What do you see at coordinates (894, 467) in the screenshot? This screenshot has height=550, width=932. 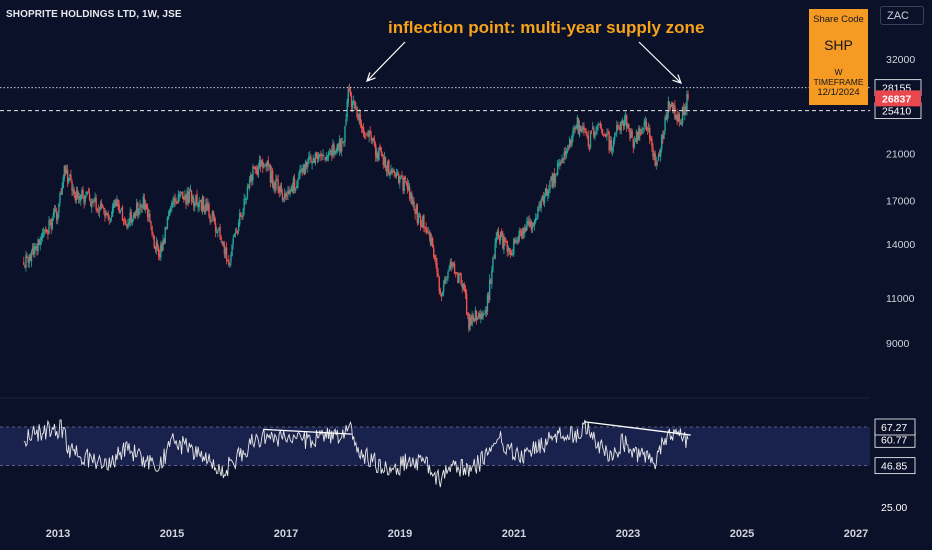 I see `rsi-tick-label: 46.85` at bounding box center [894, 467].